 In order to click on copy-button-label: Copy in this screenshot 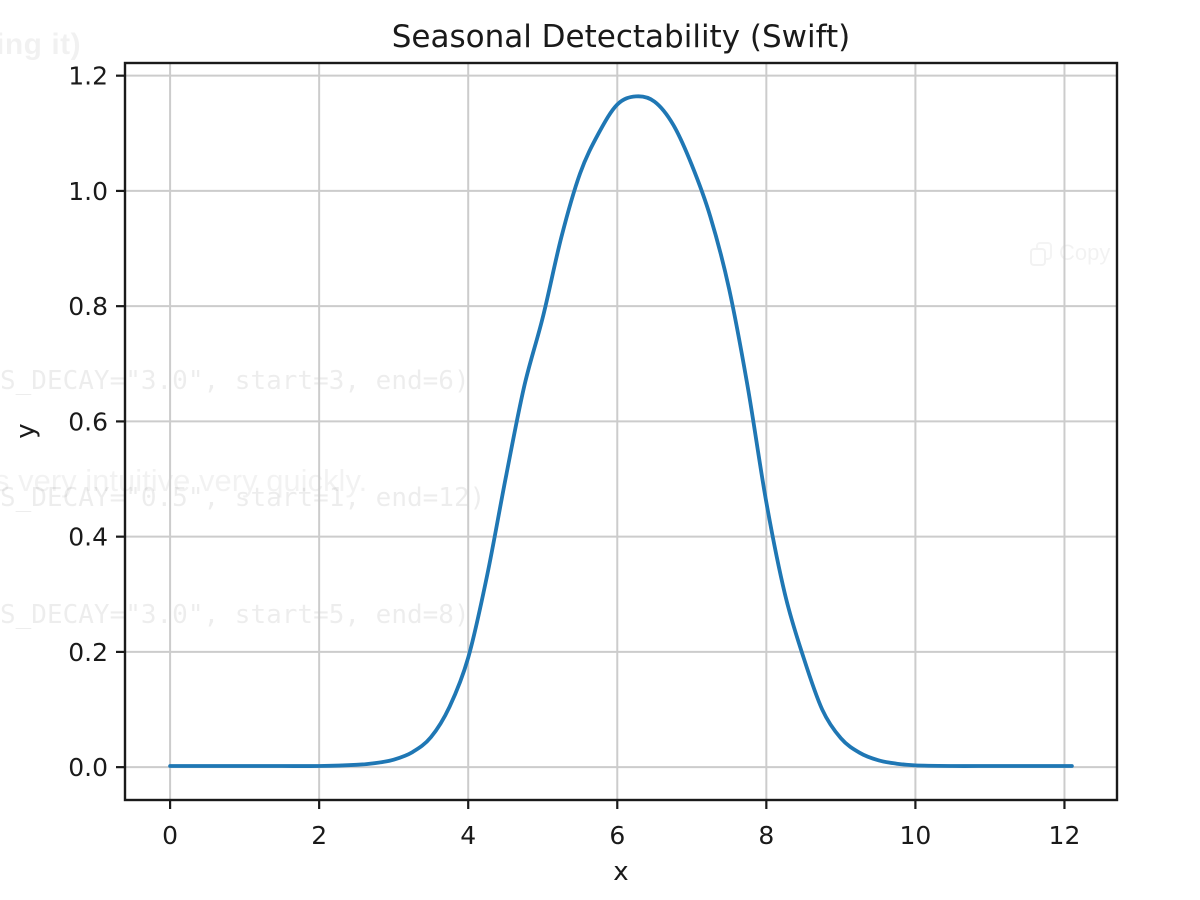, I will do `click(1085, 252)`.